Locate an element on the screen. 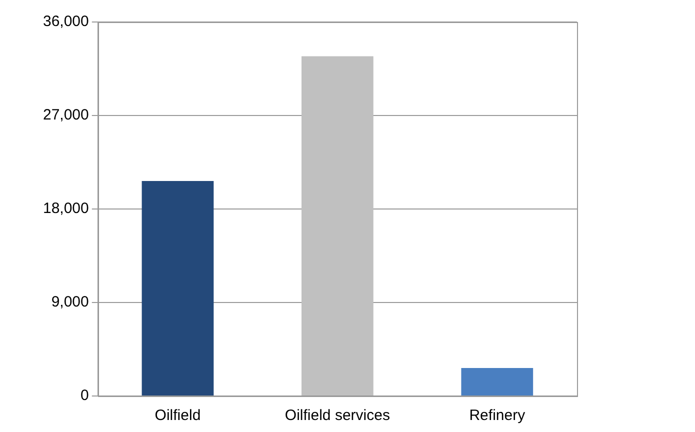  y-tick-label: 0 is located at coordinates (84, 395).